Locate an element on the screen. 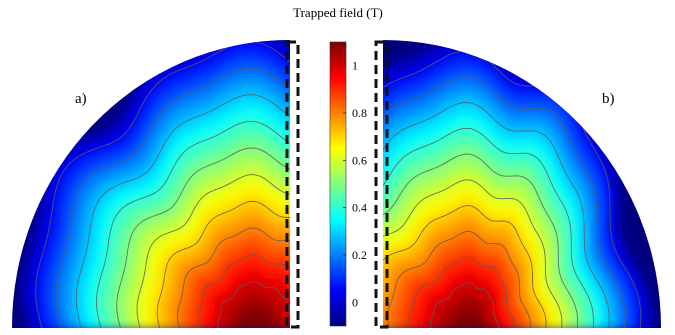 This screenshot has height=335, width=675. colorbar-tick-label: 0 is located at coordinates (355, 302).